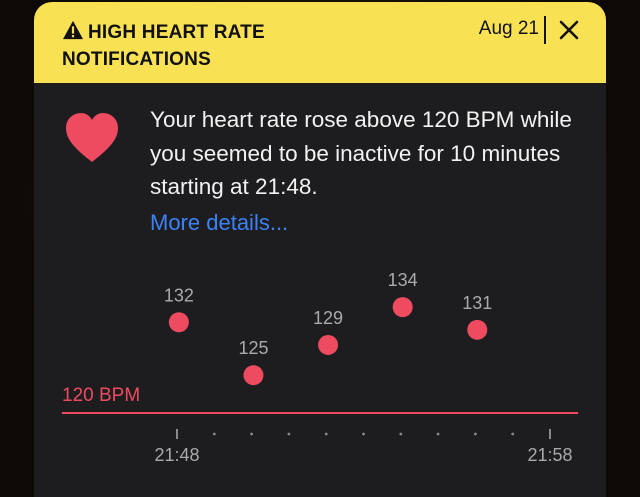  Describe the element at coordinates (101, 395) in the screenshot. I see `threshold-label: 120 BPM` at that location.